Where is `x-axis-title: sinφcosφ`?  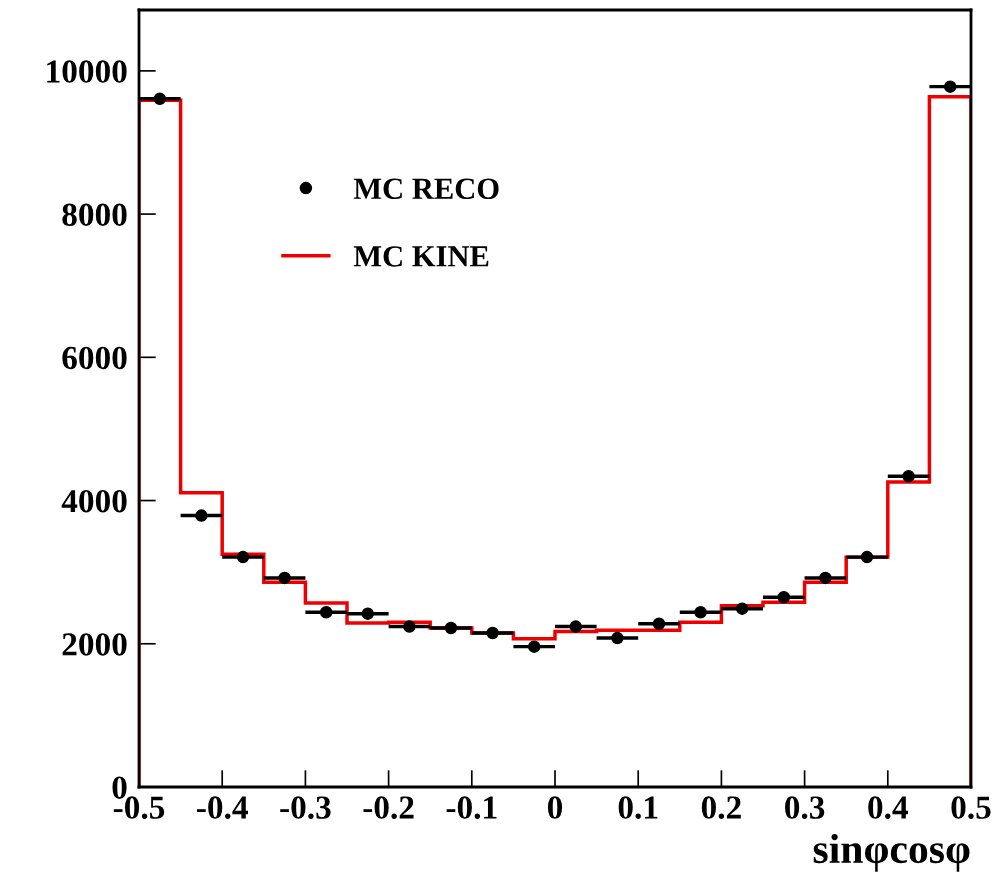
x-axis-title: sinφcosφ is located at coordinates (891, 852).